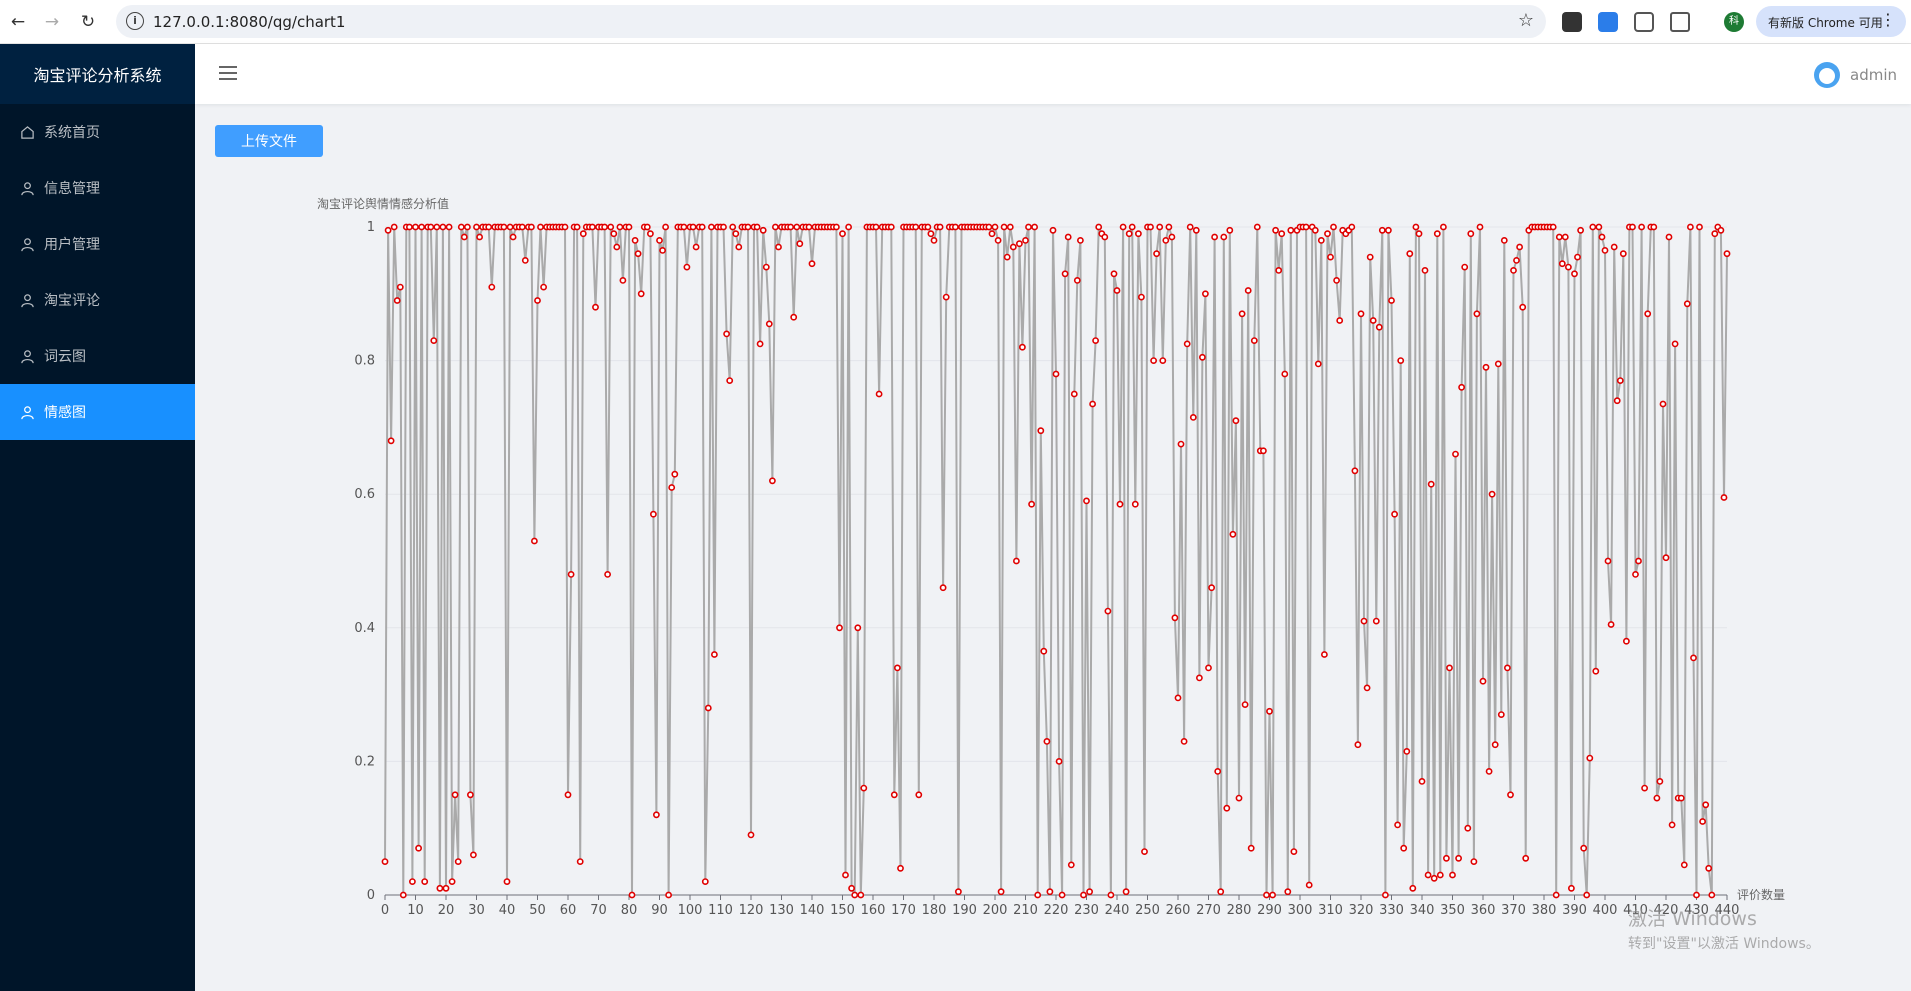 The height and width of the screenshot is (991, 1911). Describe the element at coordinates (97, 300) in the screenshot. I see `sidebar-item-4: 淘宝评论` at that location.